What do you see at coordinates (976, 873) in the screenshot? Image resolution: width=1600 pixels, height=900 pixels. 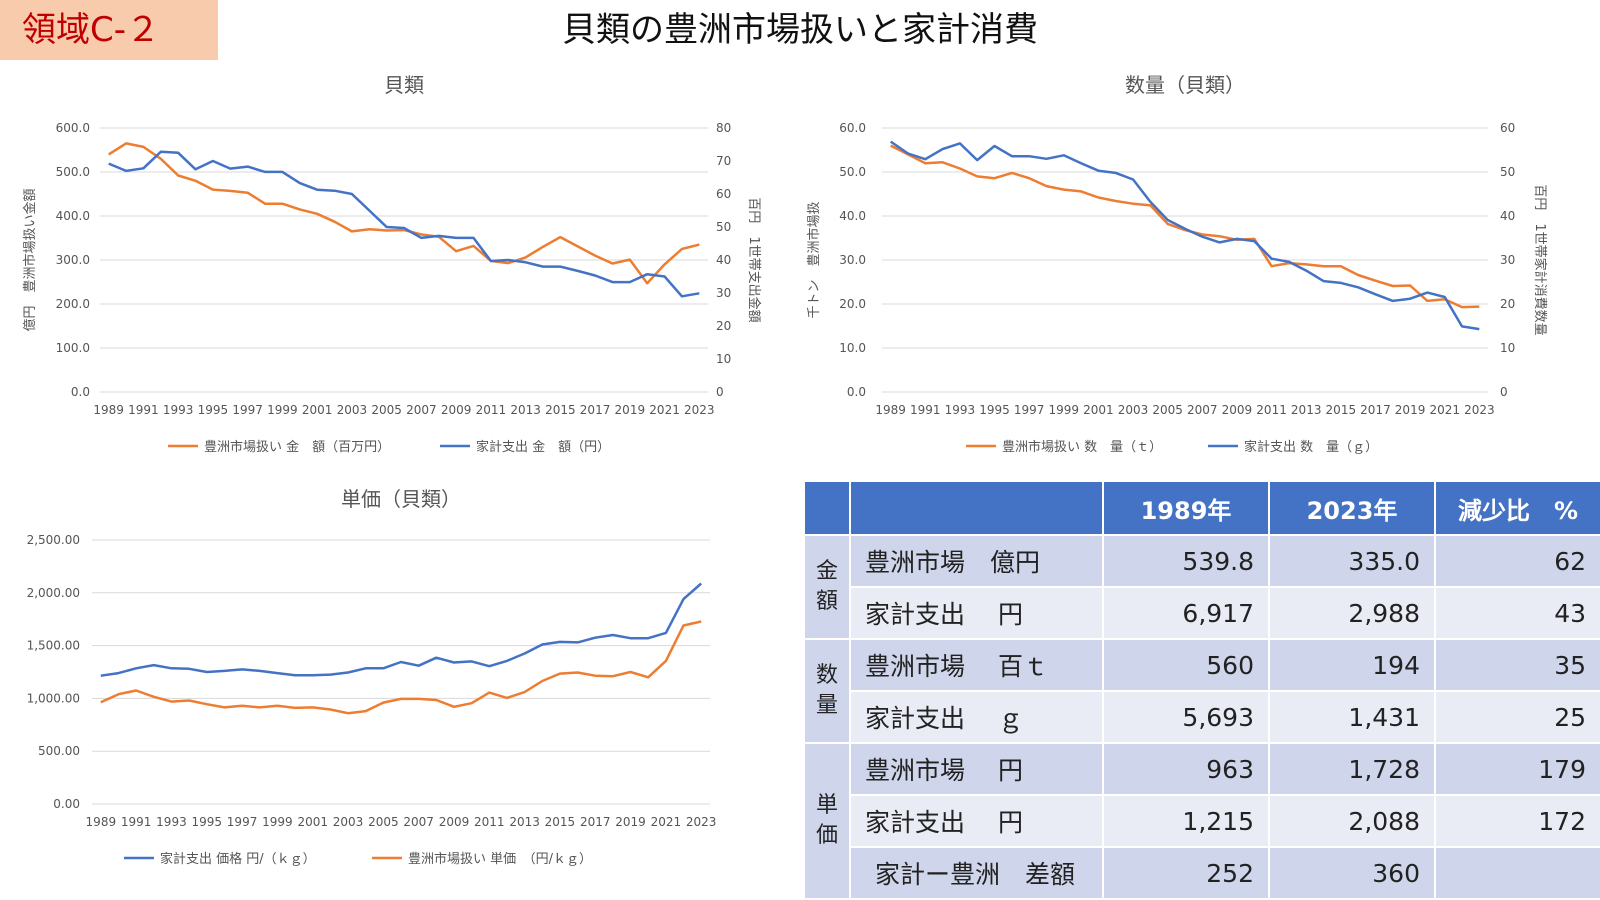 I see `row-label: 家計ー豊洲 差額` at bounding box center [976, 873].